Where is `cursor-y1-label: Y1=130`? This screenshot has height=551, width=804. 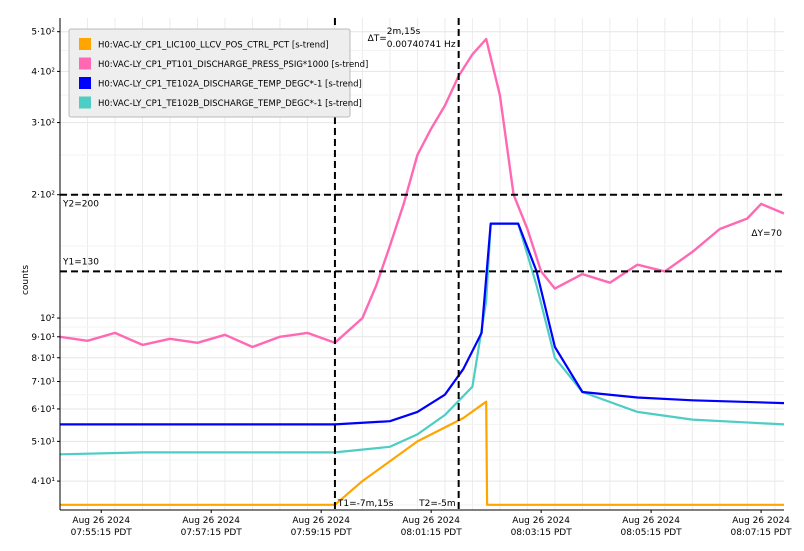 cursor-y1-label: Y1=130 is located at coordinates (80, 262).